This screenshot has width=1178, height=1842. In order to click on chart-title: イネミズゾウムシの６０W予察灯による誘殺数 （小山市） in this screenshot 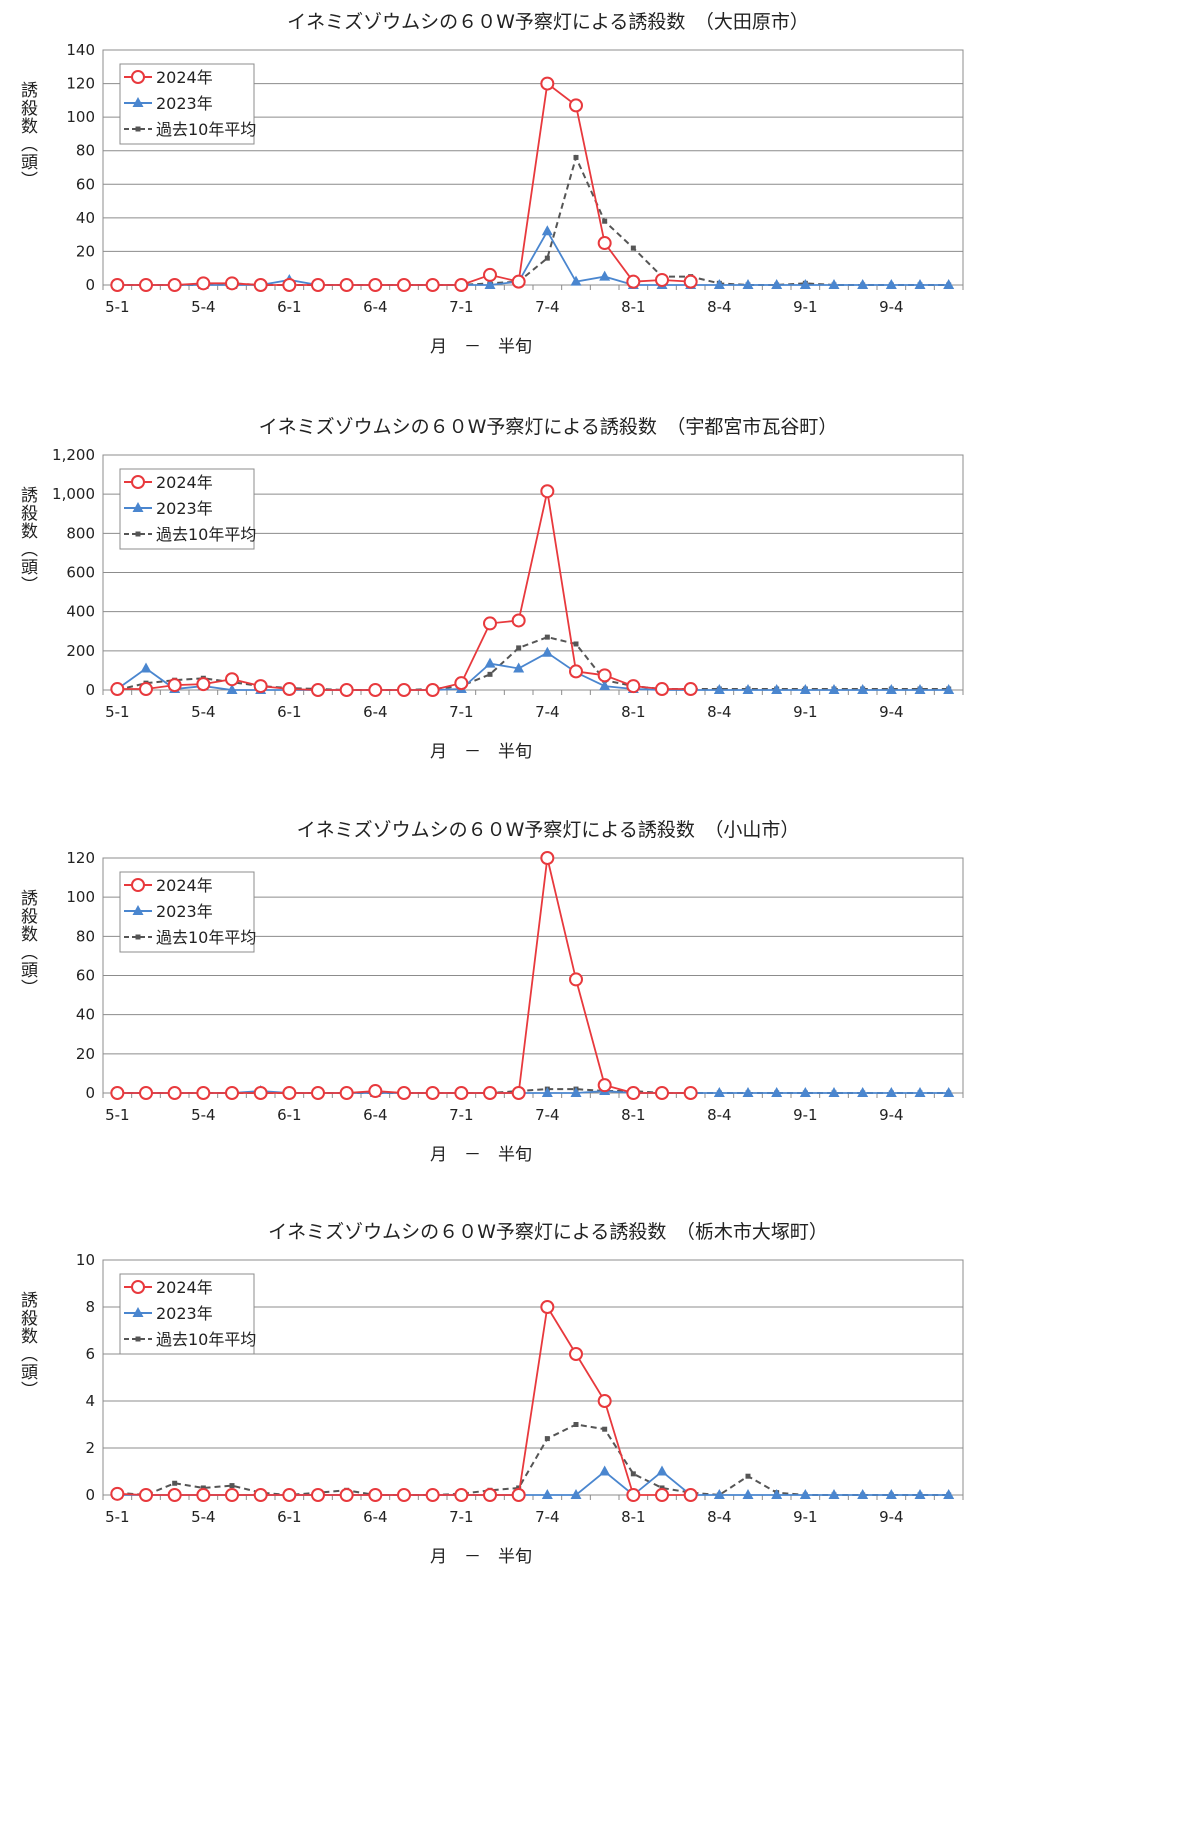, I will do `click(548, 830)`.